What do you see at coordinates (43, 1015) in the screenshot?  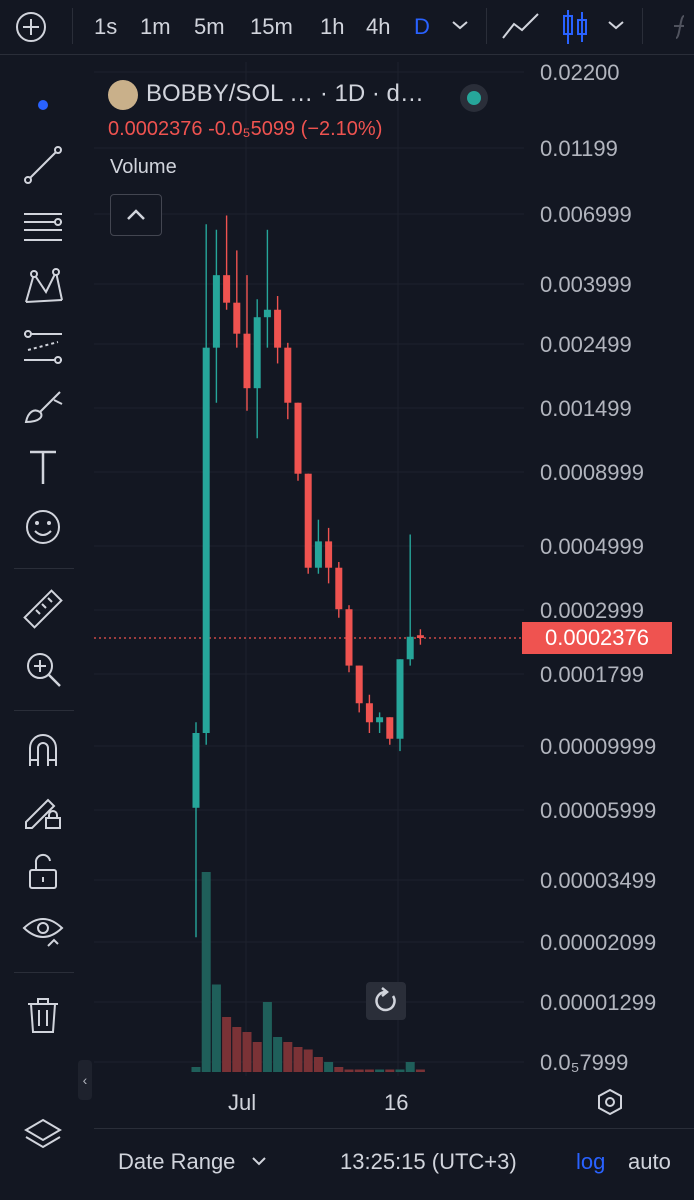 I see `trash-icon` at bounding box center [43, 1015].